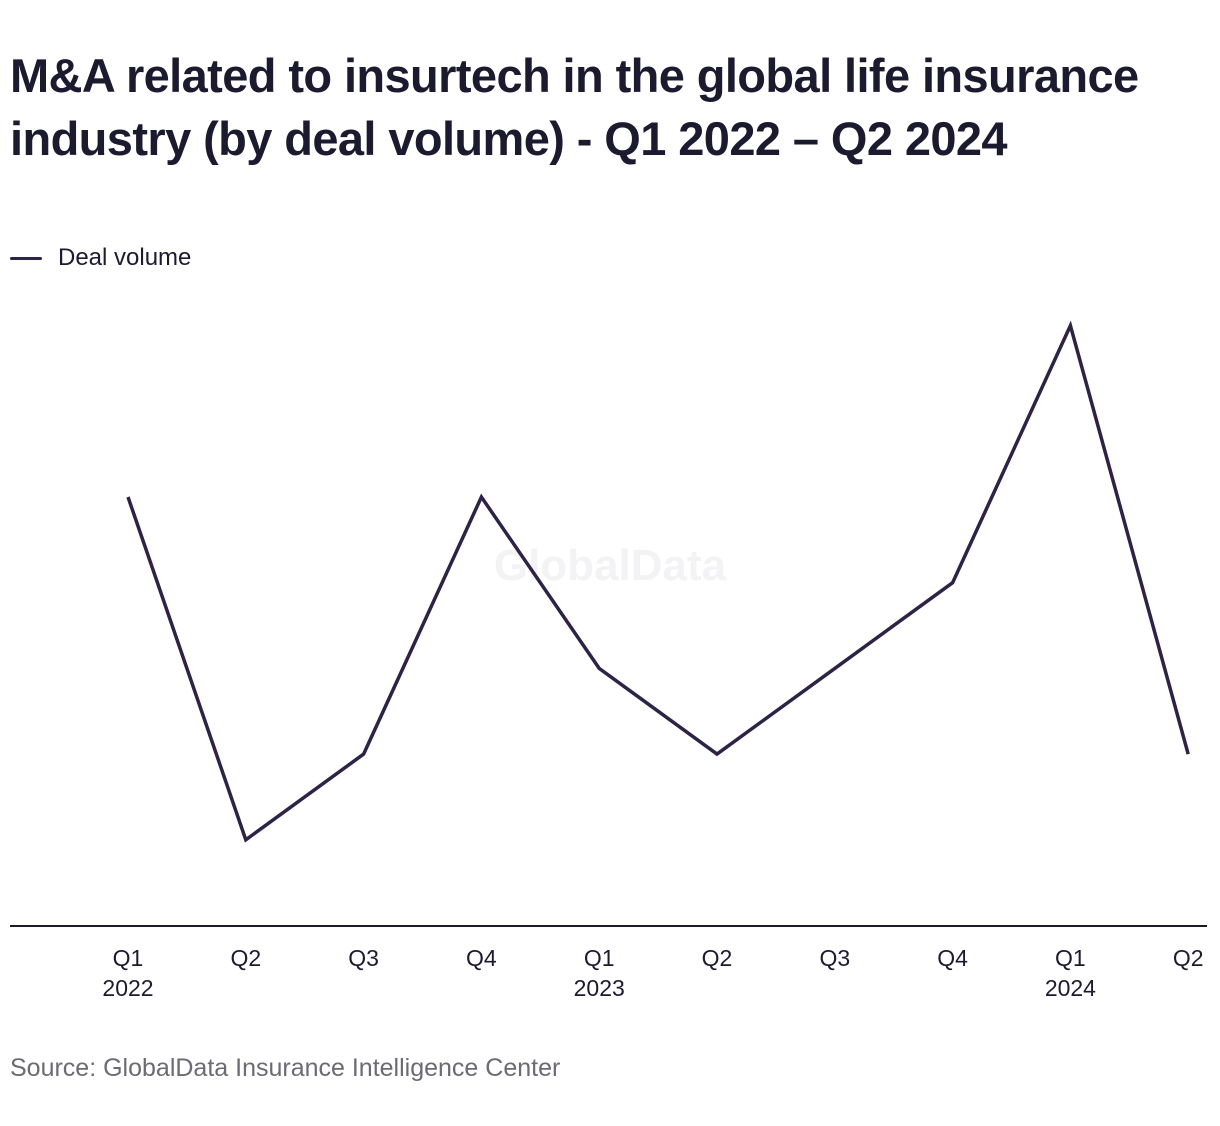 Image resolution: width=1220 pixels, height=1126 pixels. I want to click on watermark: GlobalData, so click(610, 565).